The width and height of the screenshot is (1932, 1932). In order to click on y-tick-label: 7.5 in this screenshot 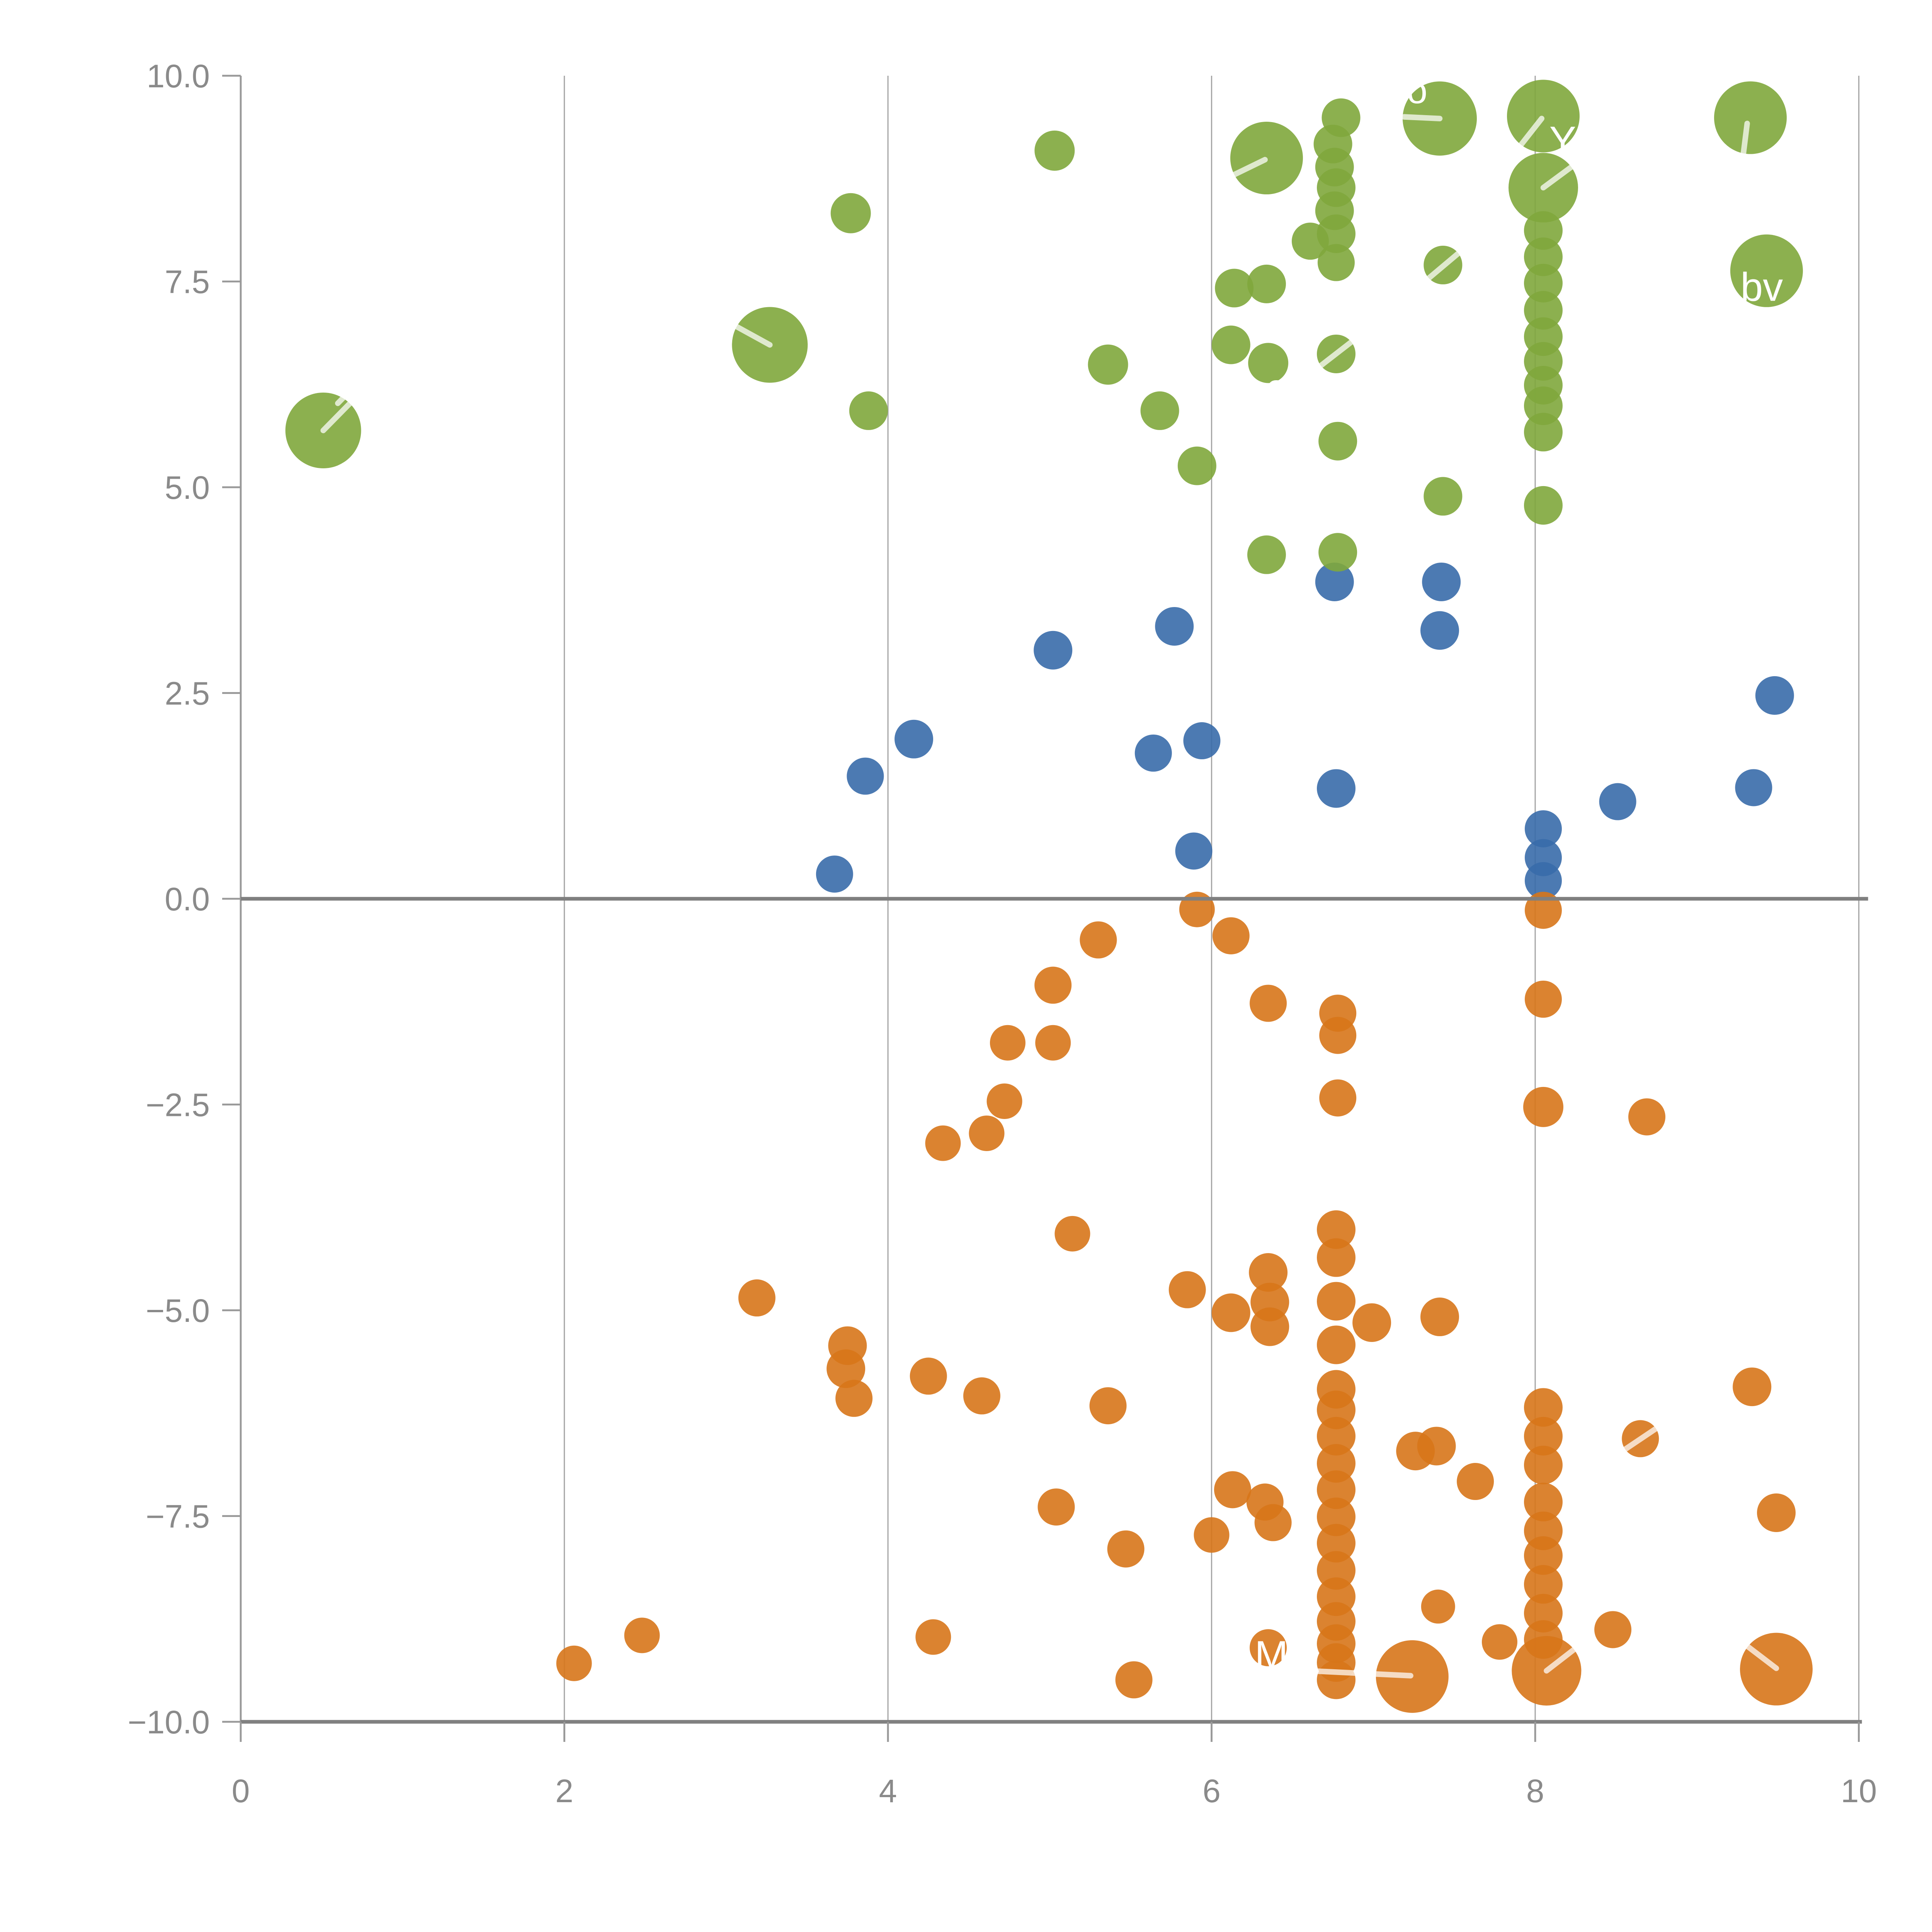, I will do `click(188, 282)`.